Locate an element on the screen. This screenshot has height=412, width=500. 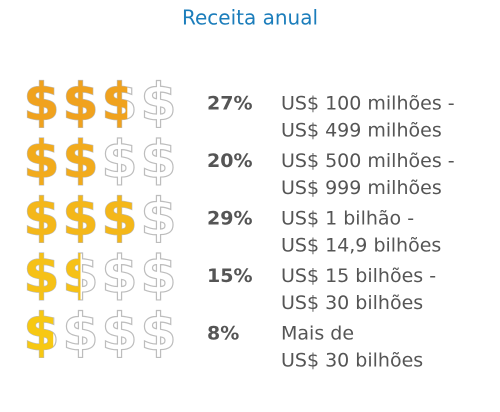
value-label: 15% is located at coordinates (229, 276).